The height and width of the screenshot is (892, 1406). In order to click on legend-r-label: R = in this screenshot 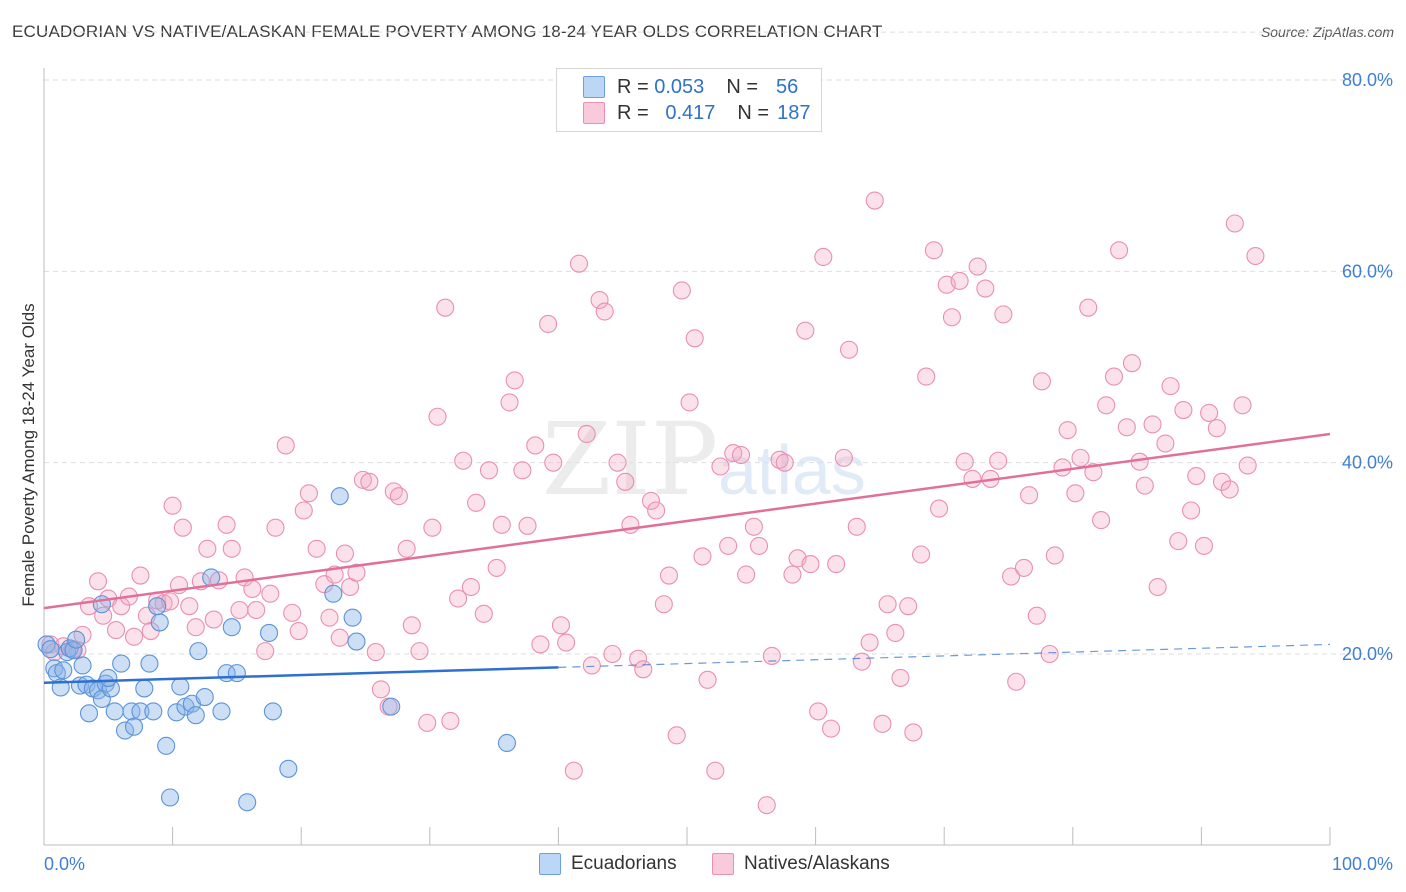, I will do `click(633, 112)`.